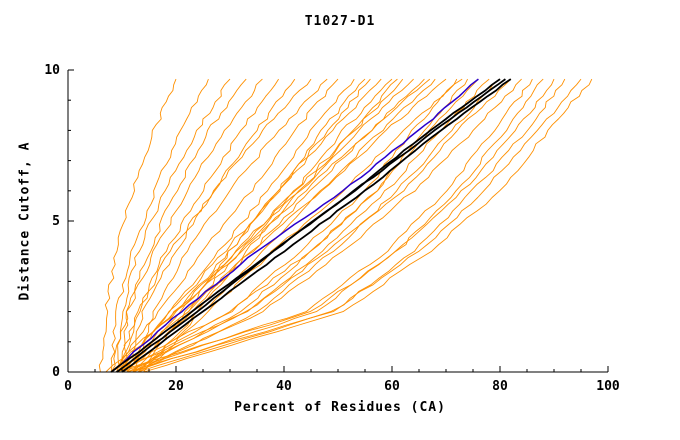  I want to click on x-tick-label: 80, so click(500, 386).